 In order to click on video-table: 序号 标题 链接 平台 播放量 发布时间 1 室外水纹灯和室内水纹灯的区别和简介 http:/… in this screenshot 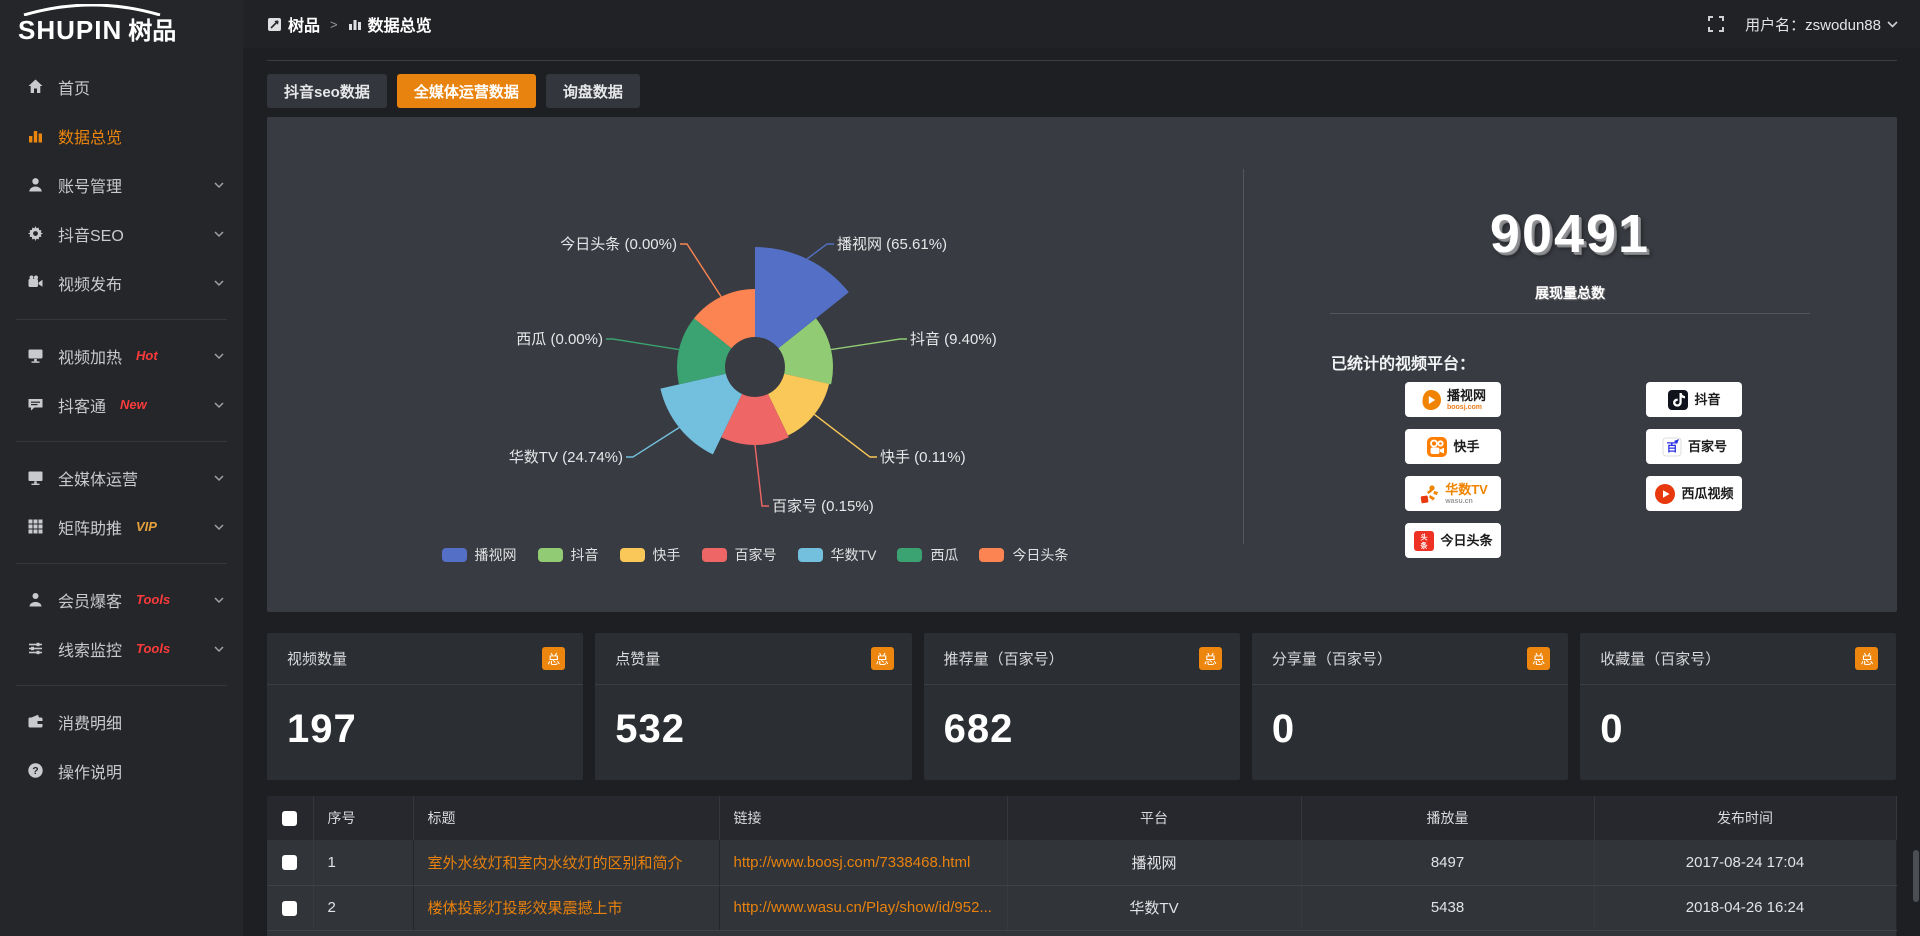, I will do `click(1082, 866)`.